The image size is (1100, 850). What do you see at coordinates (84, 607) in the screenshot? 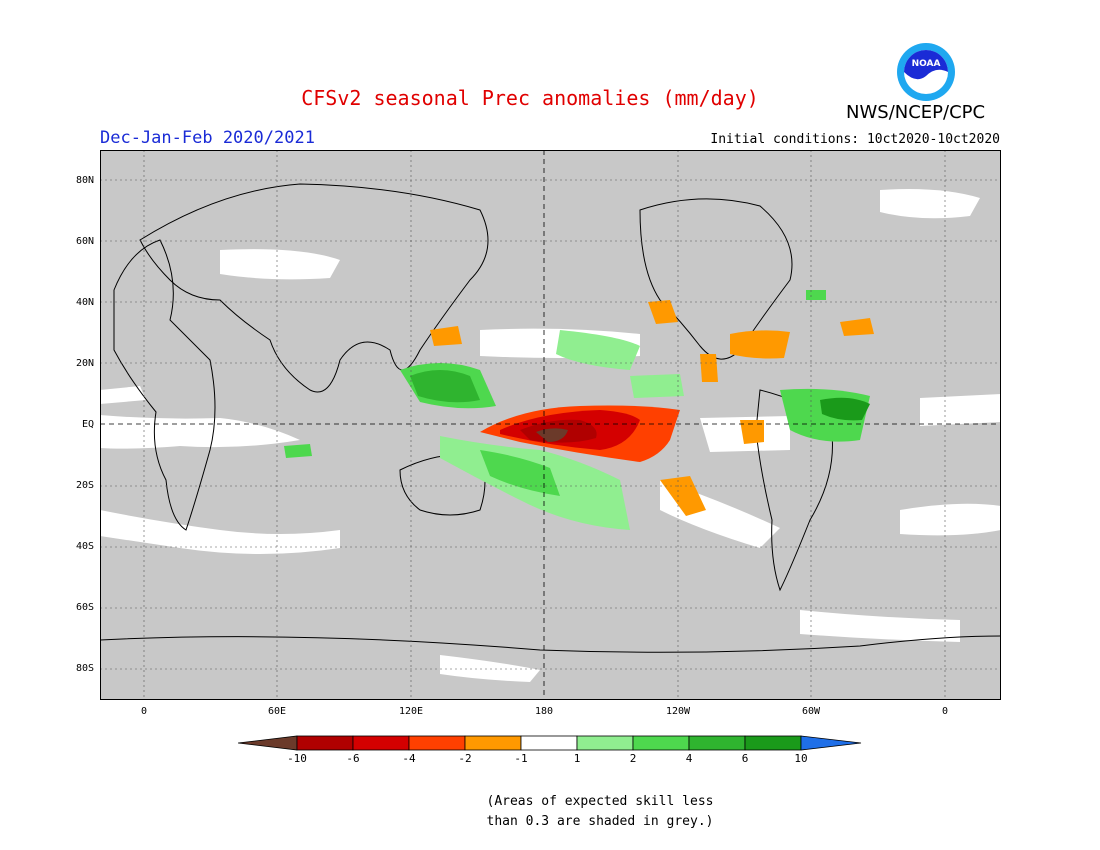
I see `lat-label: 60S` at bounding box center [84, 607].